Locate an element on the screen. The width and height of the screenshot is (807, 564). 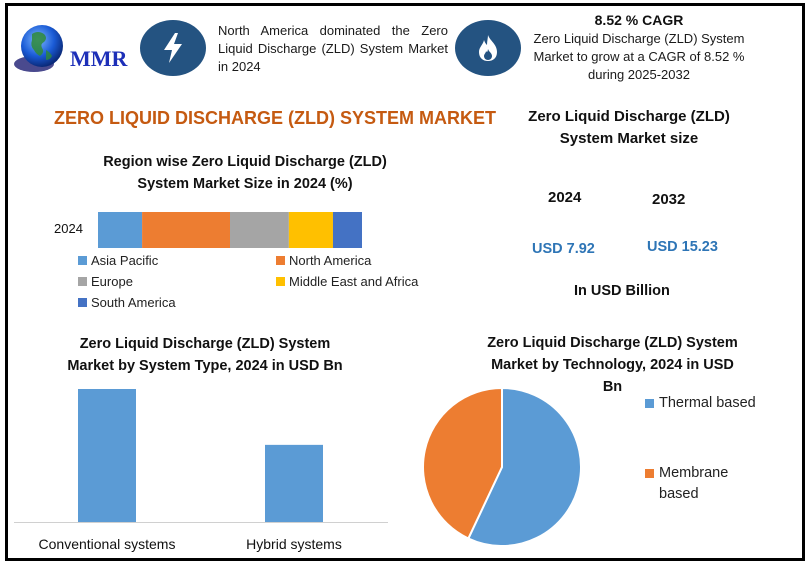
market-size-unit: In USD Billion is located at coordinates (622, 291).